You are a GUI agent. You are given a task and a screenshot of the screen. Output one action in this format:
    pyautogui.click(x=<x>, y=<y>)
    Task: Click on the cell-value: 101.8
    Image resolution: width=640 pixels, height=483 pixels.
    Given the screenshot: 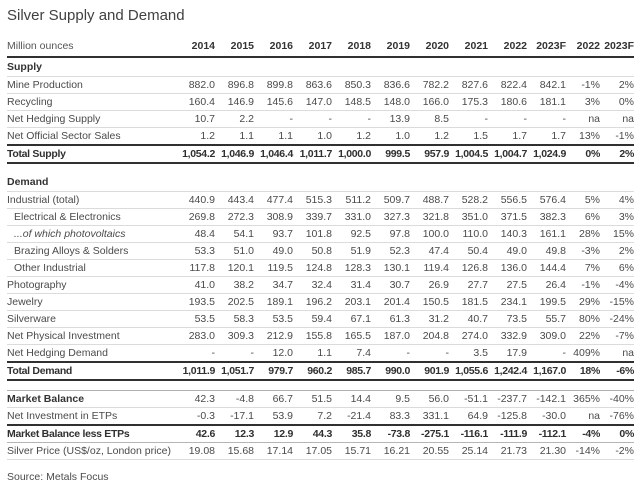 What is the action you would take?
    pyautogui.click(x=312, y=234)
    